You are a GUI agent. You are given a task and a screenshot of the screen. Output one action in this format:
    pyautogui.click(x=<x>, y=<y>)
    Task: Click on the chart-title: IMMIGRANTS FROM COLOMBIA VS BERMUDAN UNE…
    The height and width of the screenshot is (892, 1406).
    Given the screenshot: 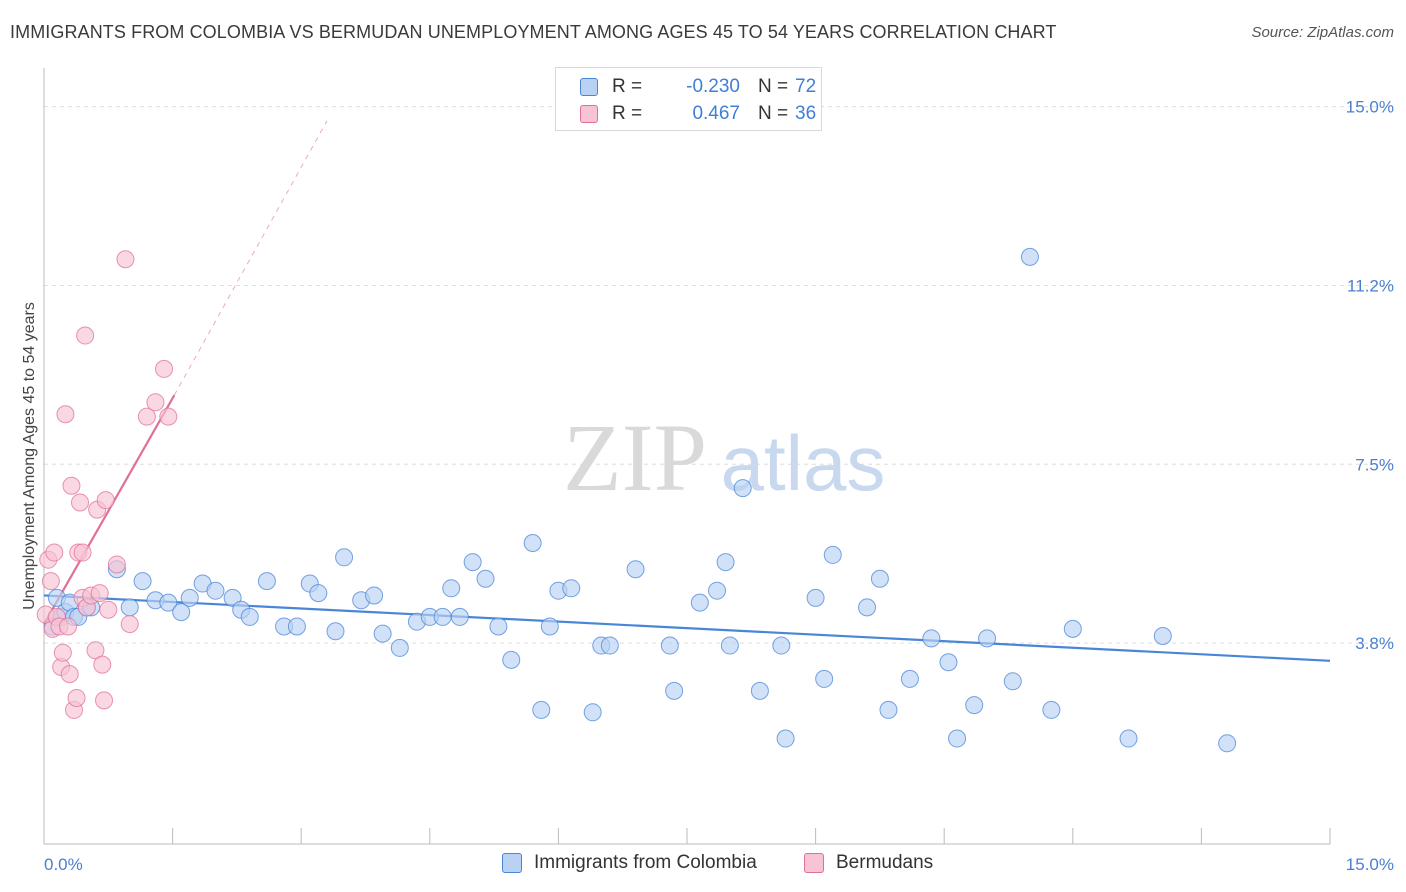 What is the action you would take?
    pyautogui.click(x=533, y=32)
    